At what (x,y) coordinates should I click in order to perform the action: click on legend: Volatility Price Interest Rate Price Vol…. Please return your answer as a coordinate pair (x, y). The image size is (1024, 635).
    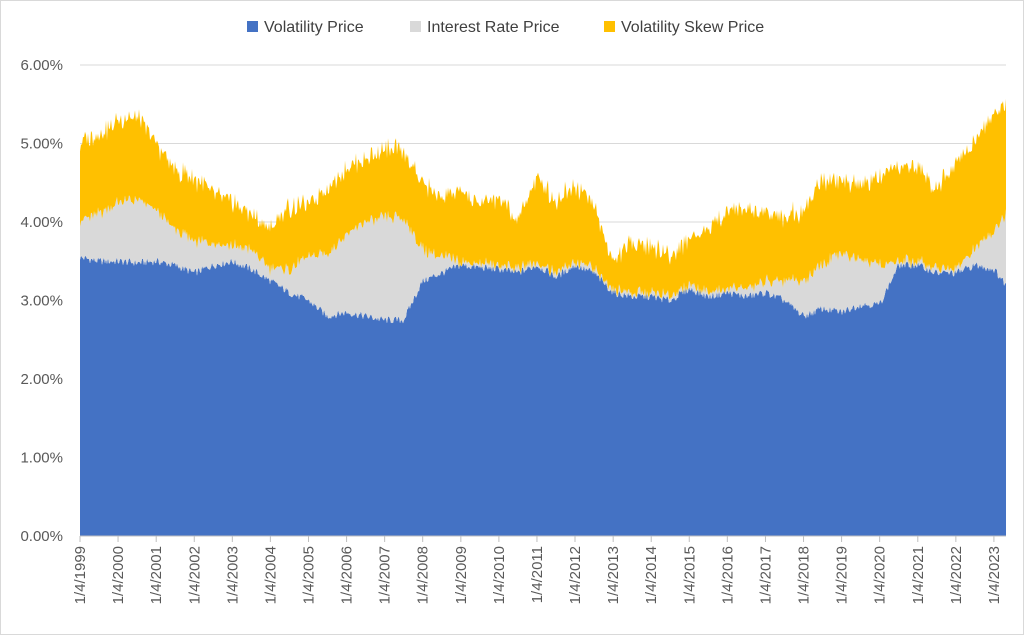
    Looking at the image, I should click on (505, 27).